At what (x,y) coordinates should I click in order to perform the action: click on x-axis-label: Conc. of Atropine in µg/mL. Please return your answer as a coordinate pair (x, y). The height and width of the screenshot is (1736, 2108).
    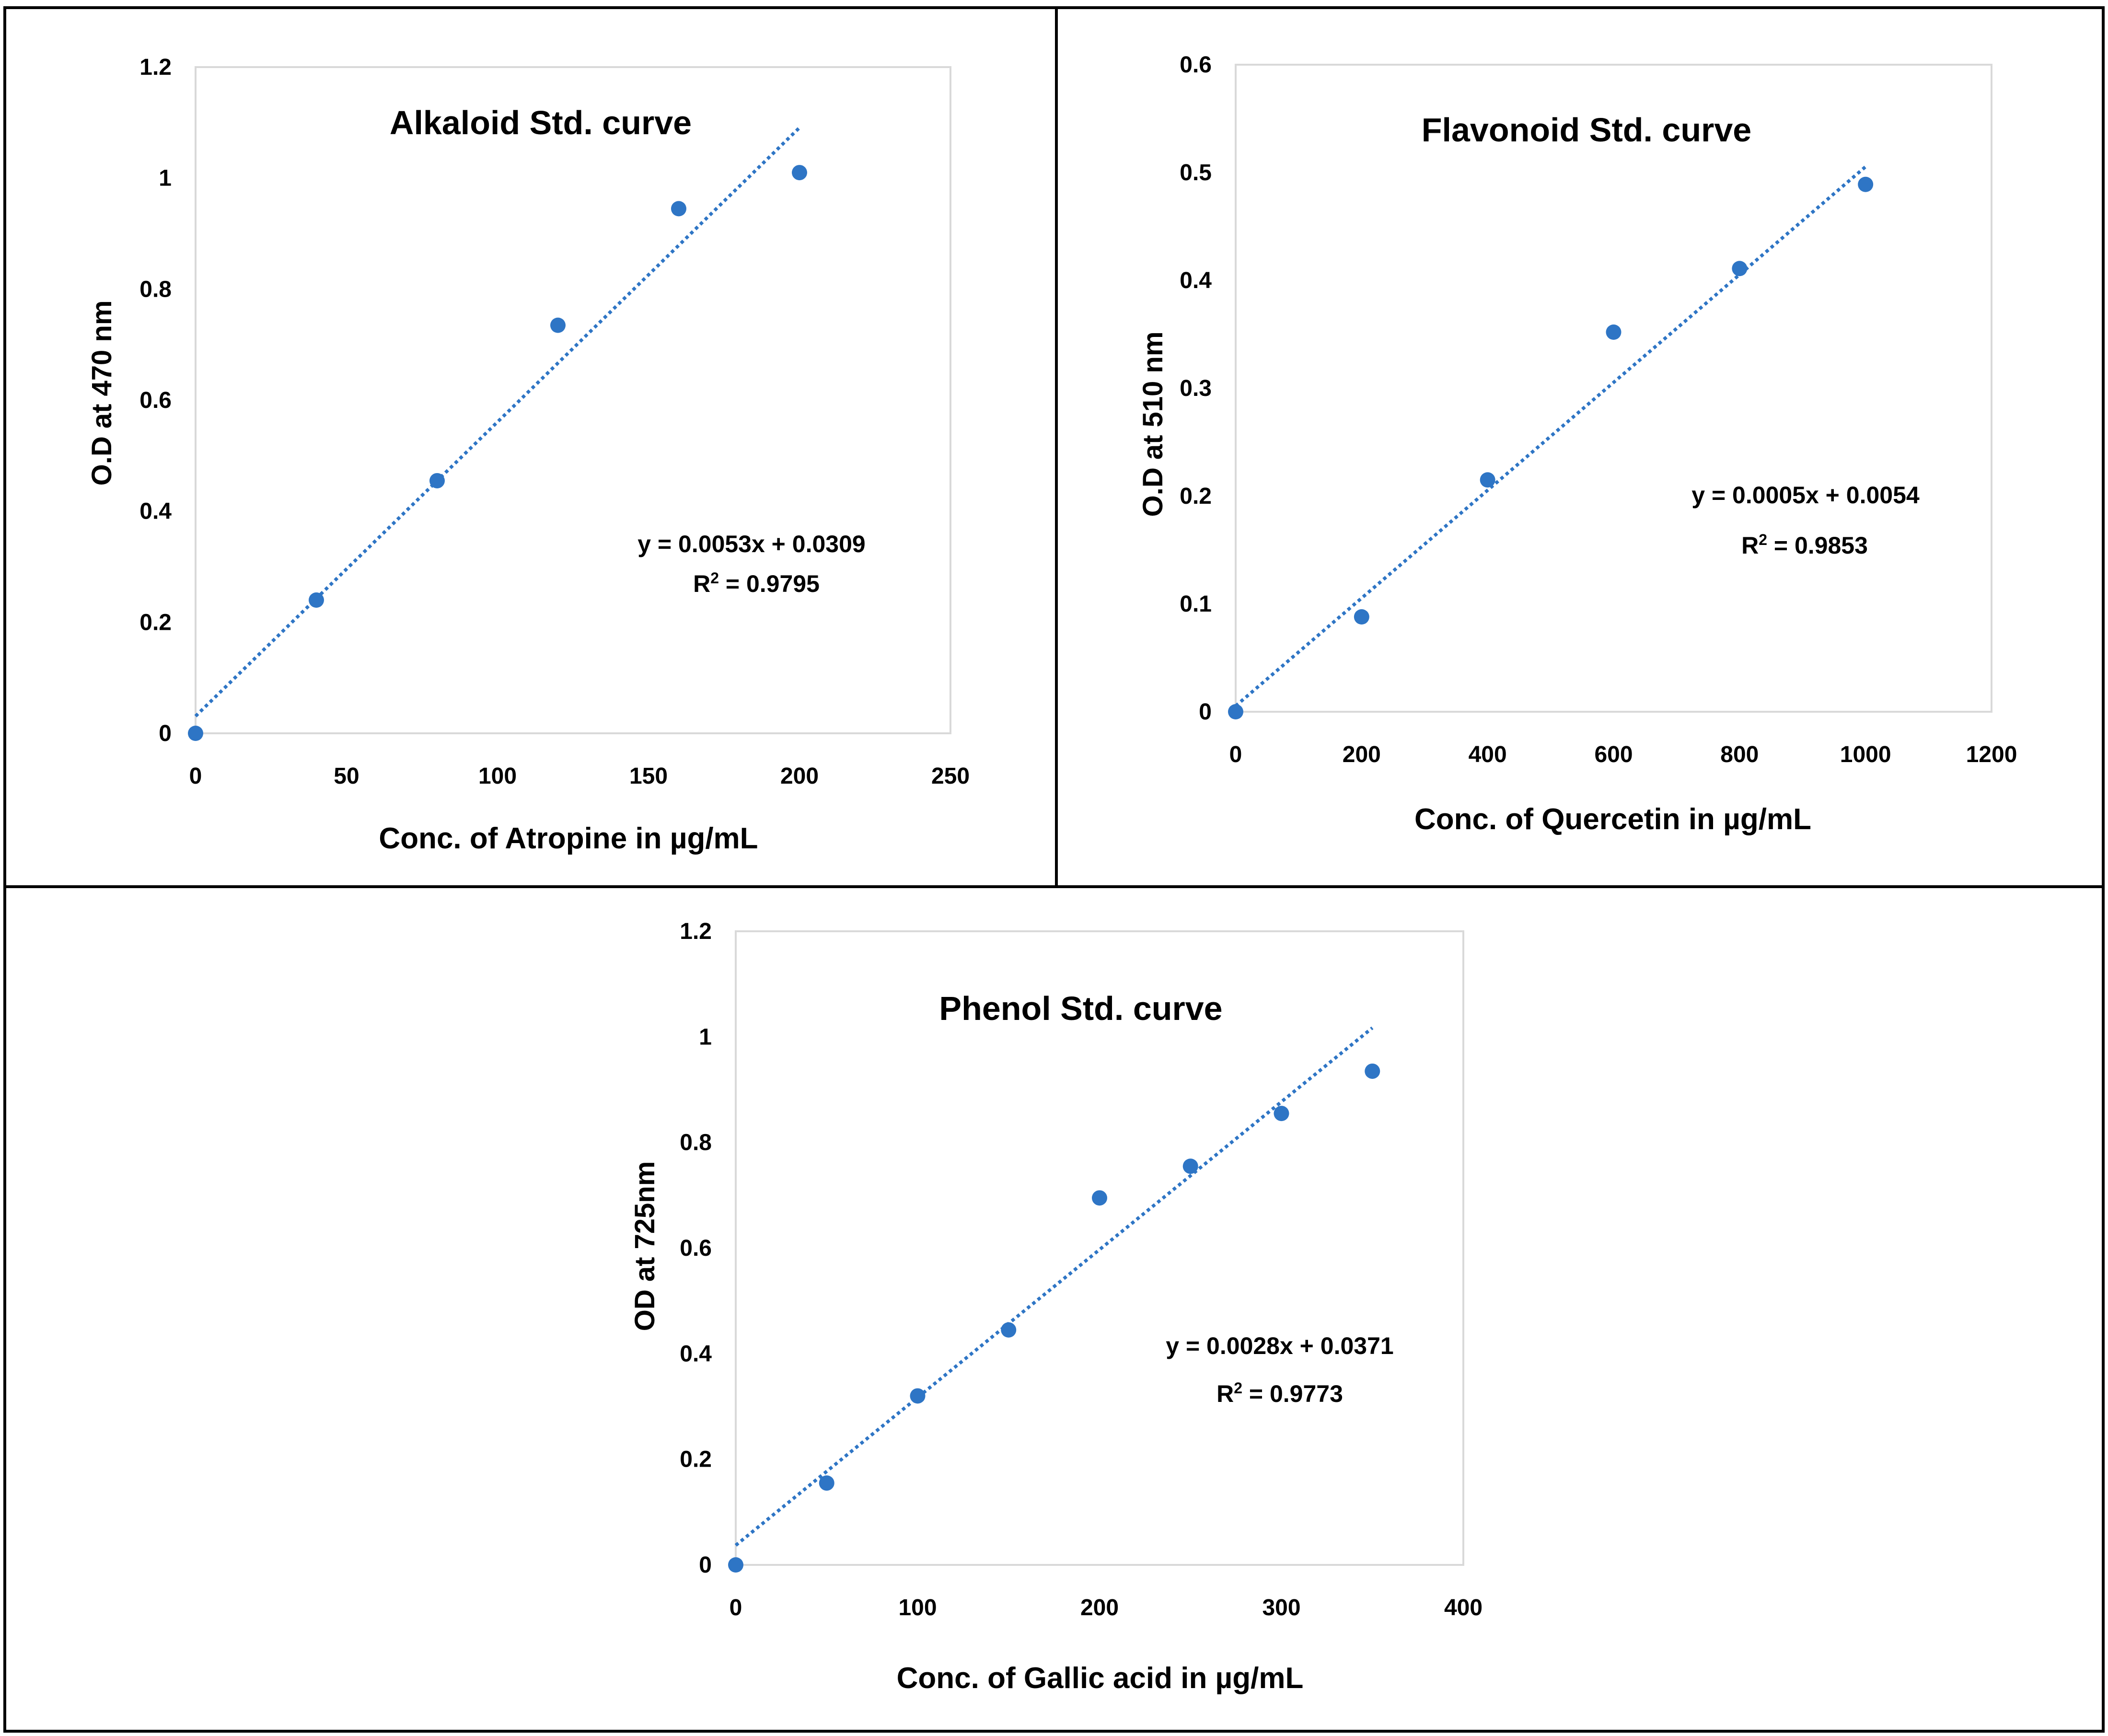
    Looking at the image, I should click on (569, 838).